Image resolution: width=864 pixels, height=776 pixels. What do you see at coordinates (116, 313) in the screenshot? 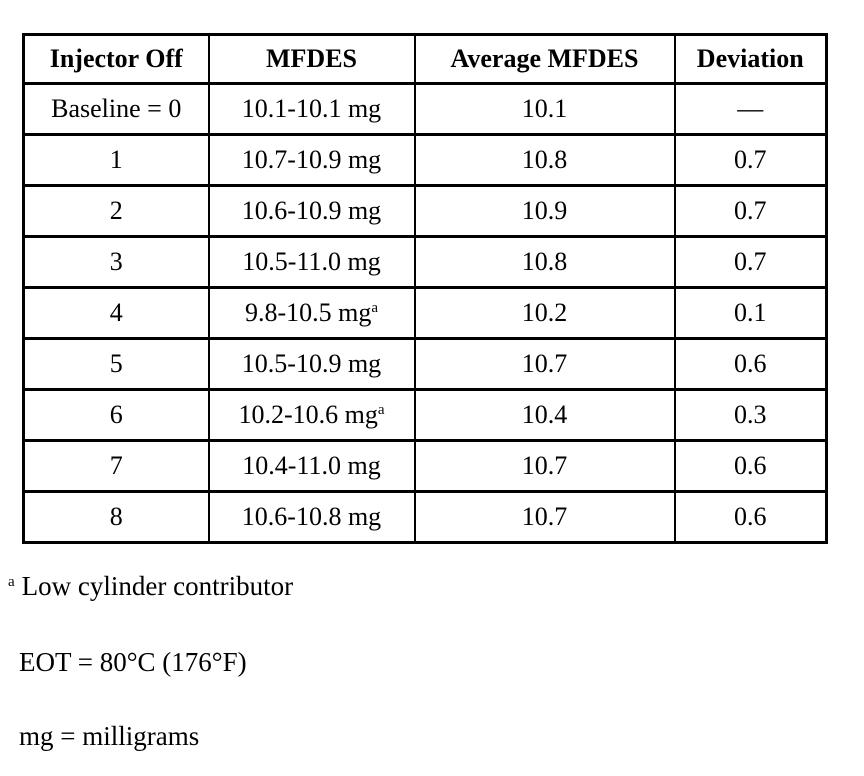
I see `injector-off-cell: 4` at bounding box center [116, 313].